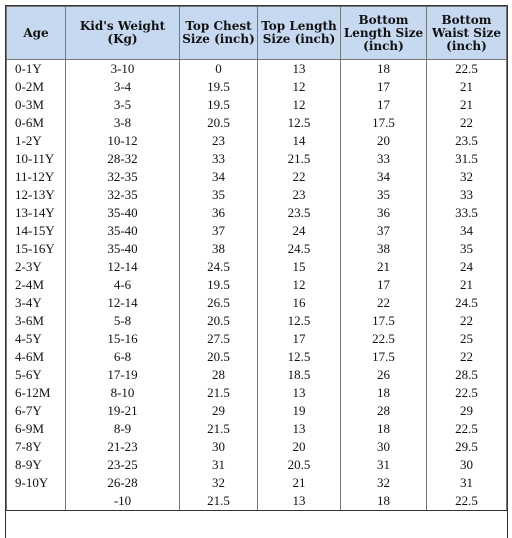  Describe the element at coordinates (383, 357) in the screenshot. I see `cell: 17.5` at that location.